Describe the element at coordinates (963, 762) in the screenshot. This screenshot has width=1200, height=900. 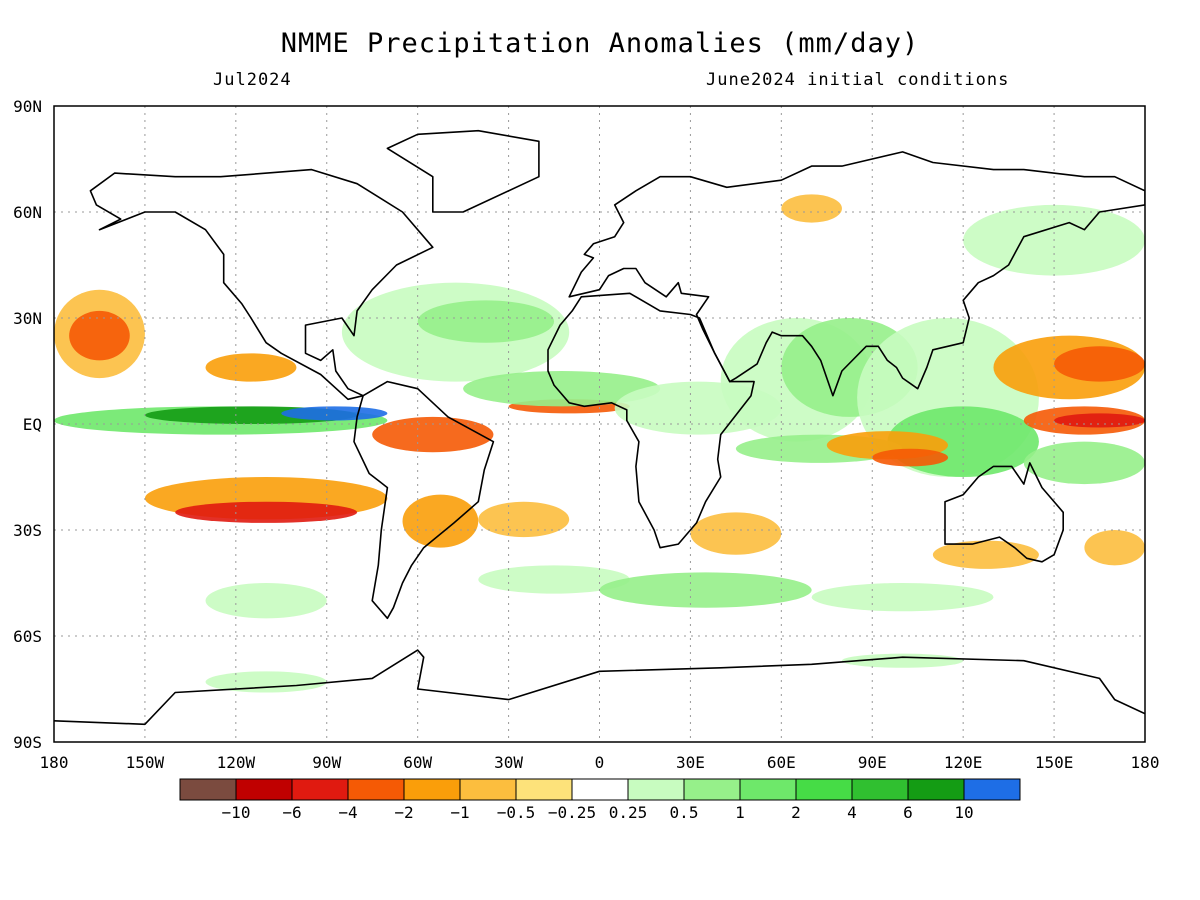
I see `lon-tick-label: 120E` at that location.